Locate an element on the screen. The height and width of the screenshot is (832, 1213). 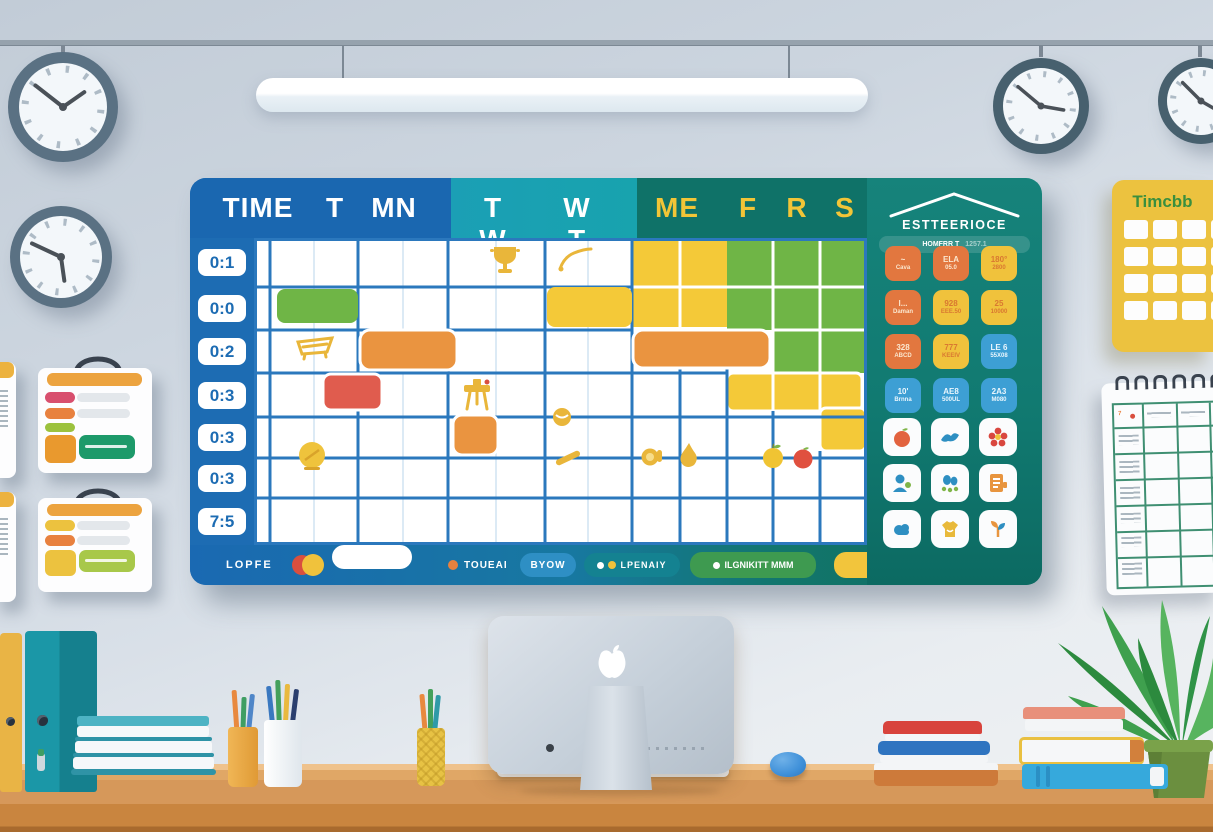
legend-yellow-dot is located at coordinates (313, 565).